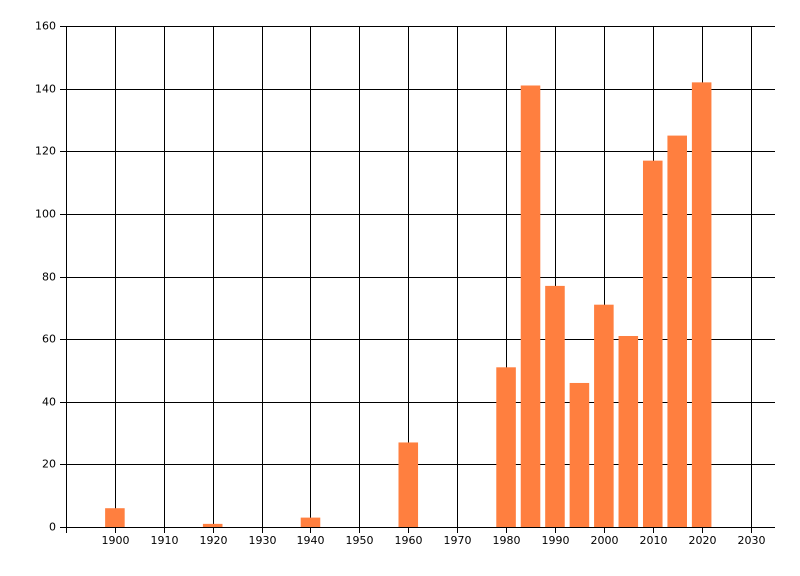  Describe the element at coordinates (45, 26) in the screenshot. I see `y-tick-label: 160` at that location.